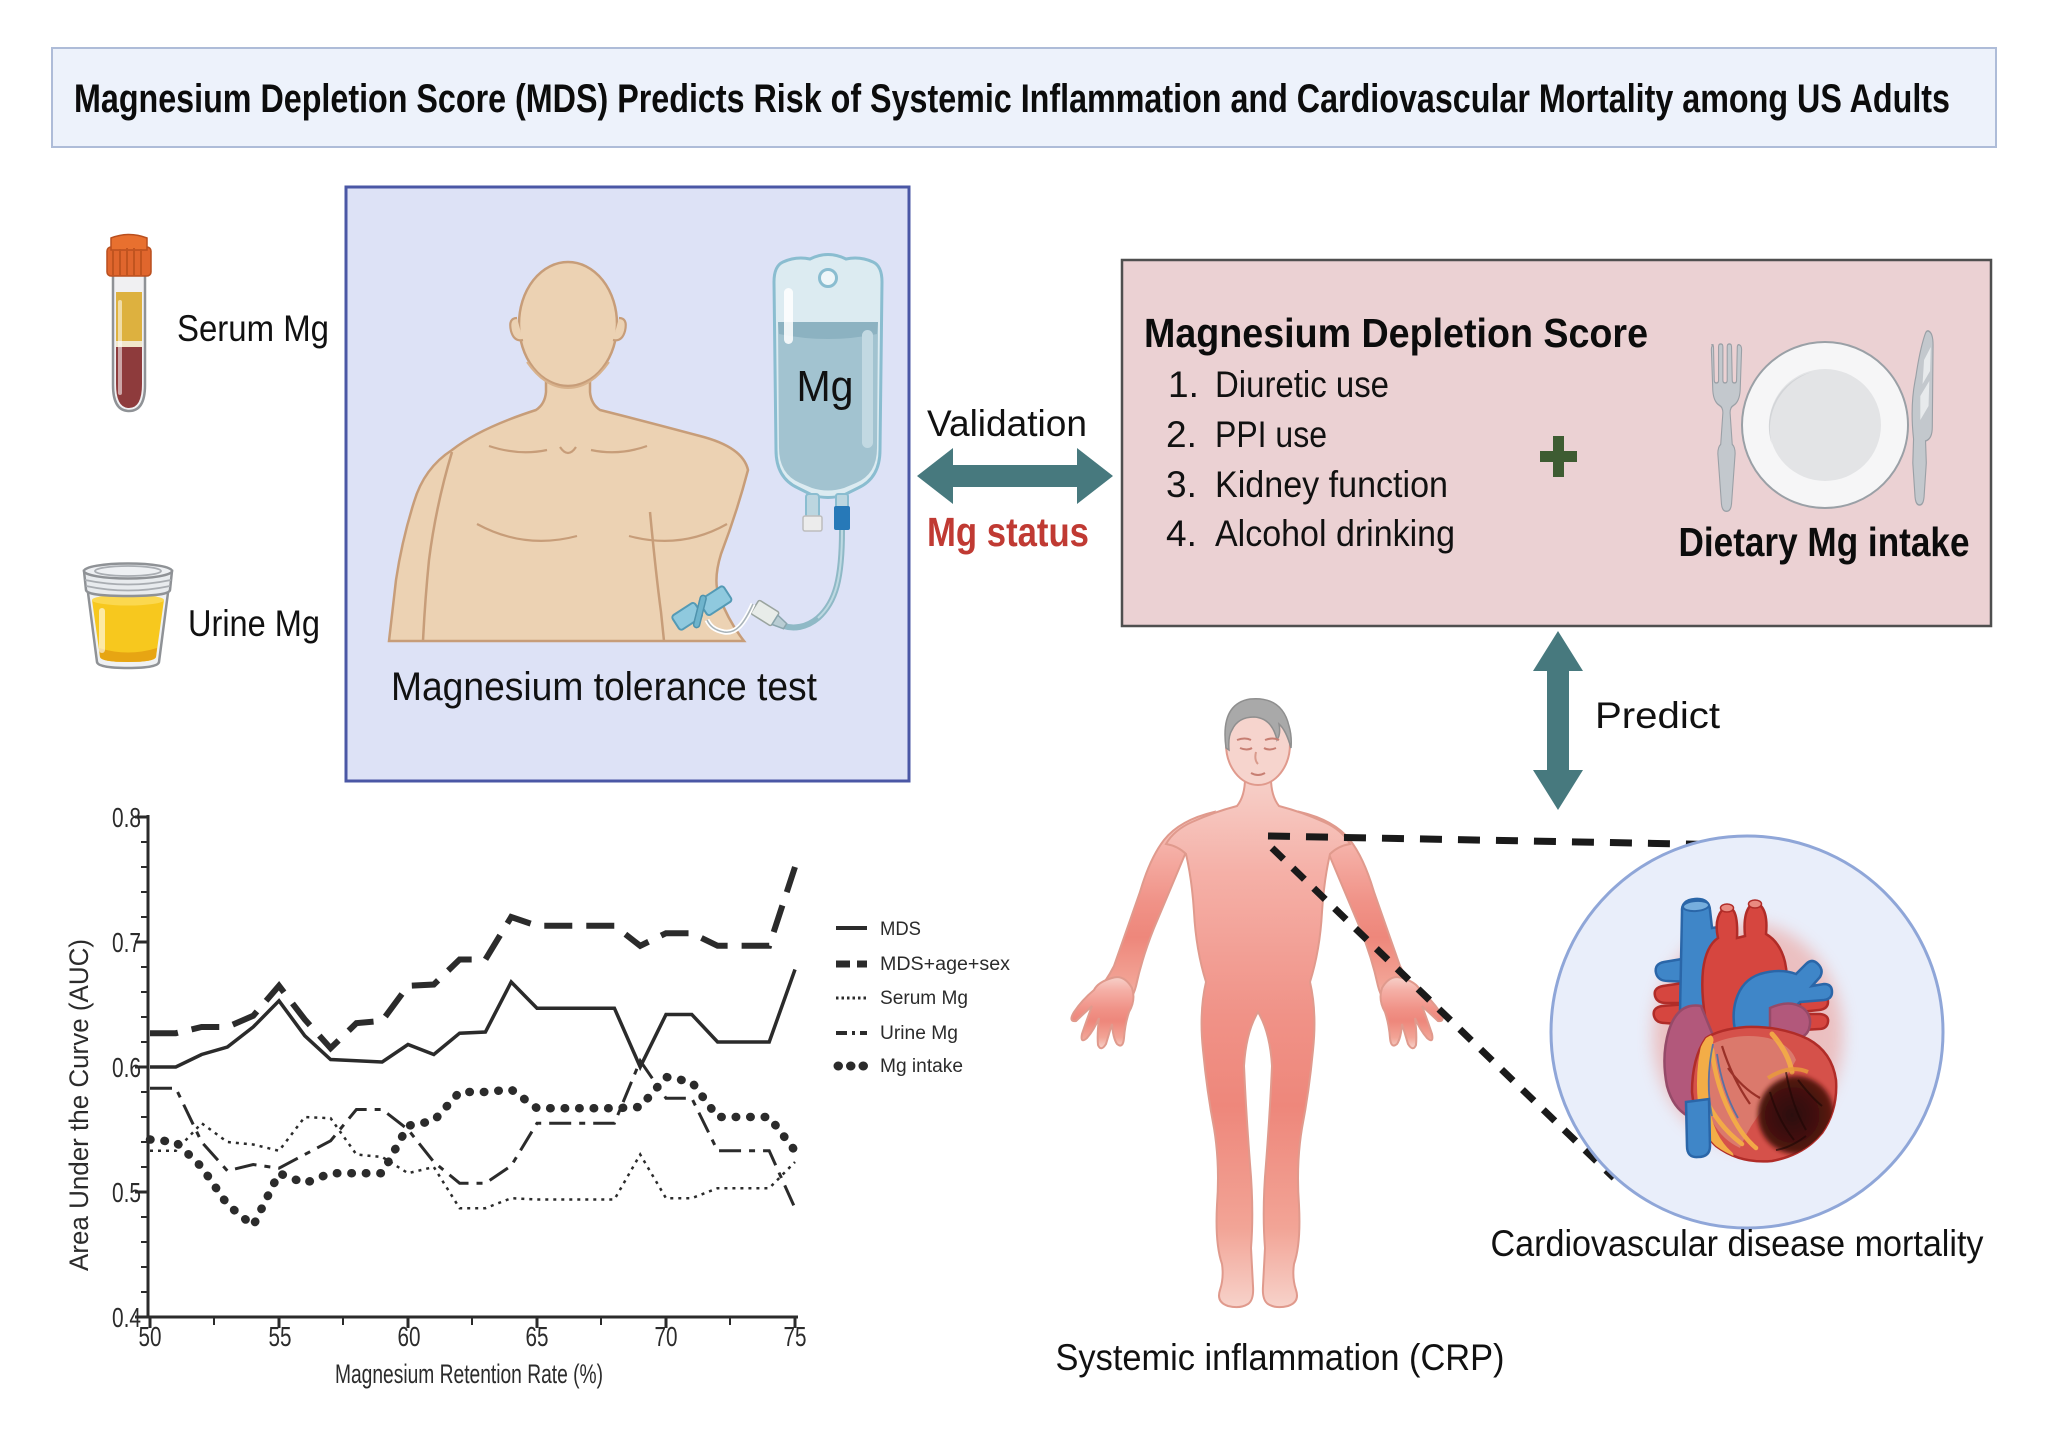 This screenshot has height=1434, width=2048. I want to click on svg-text: 0.5, so click(126, 1192).